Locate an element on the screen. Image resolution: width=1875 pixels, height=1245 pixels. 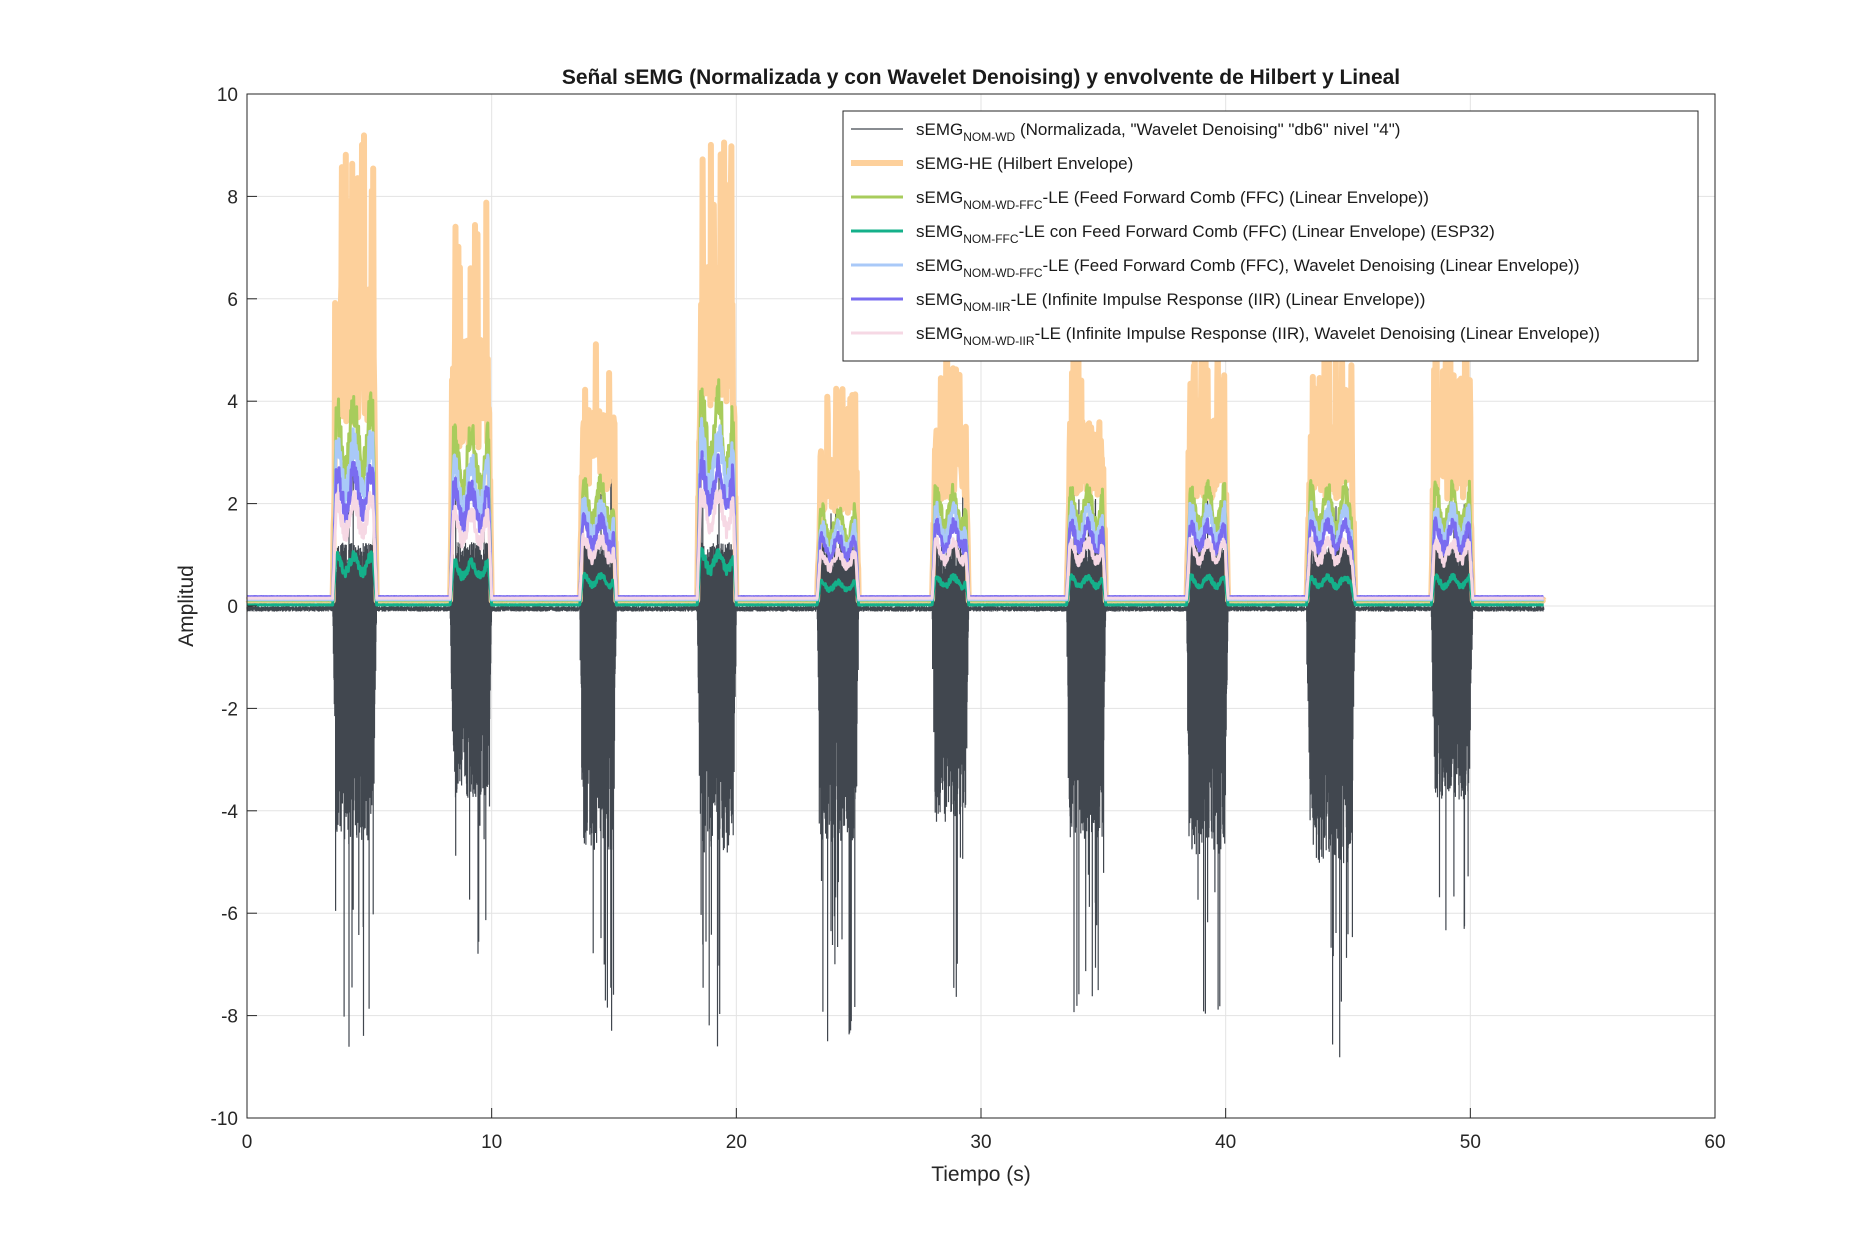
x-tick-label: 30 is located at coordinates (980, 1142).